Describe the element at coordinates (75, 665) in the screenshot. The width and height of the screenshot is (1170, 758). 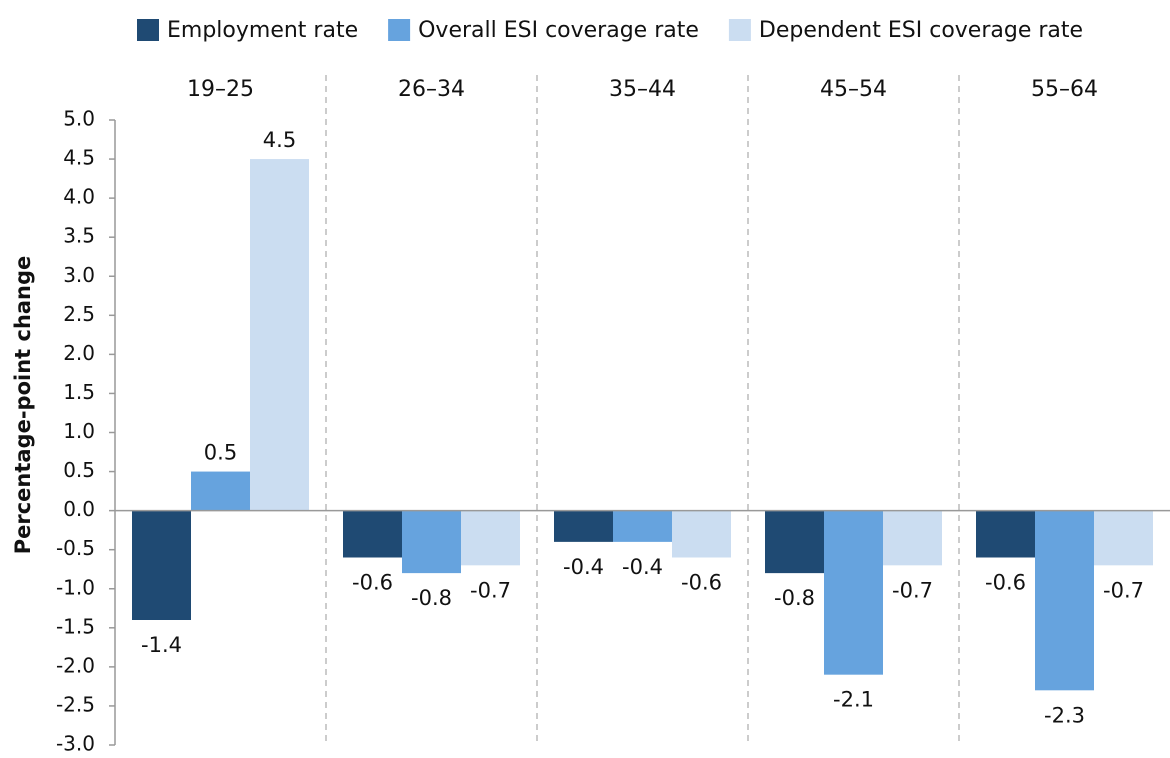
I see `y-tick-label: -2.0` at that location.